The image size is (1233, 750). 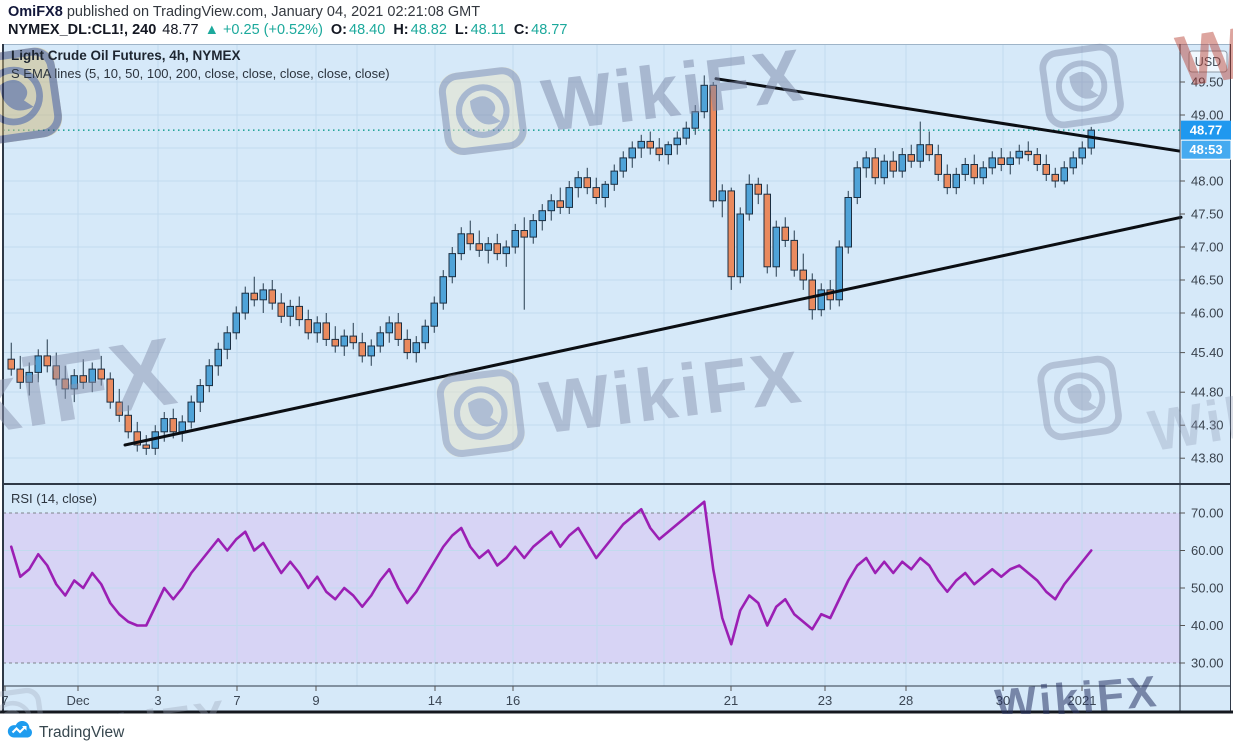 What do you see at coordinates (236, 700) in the screenshot?
I see `time-tick-label: 7` at bounding box center [236, 700].